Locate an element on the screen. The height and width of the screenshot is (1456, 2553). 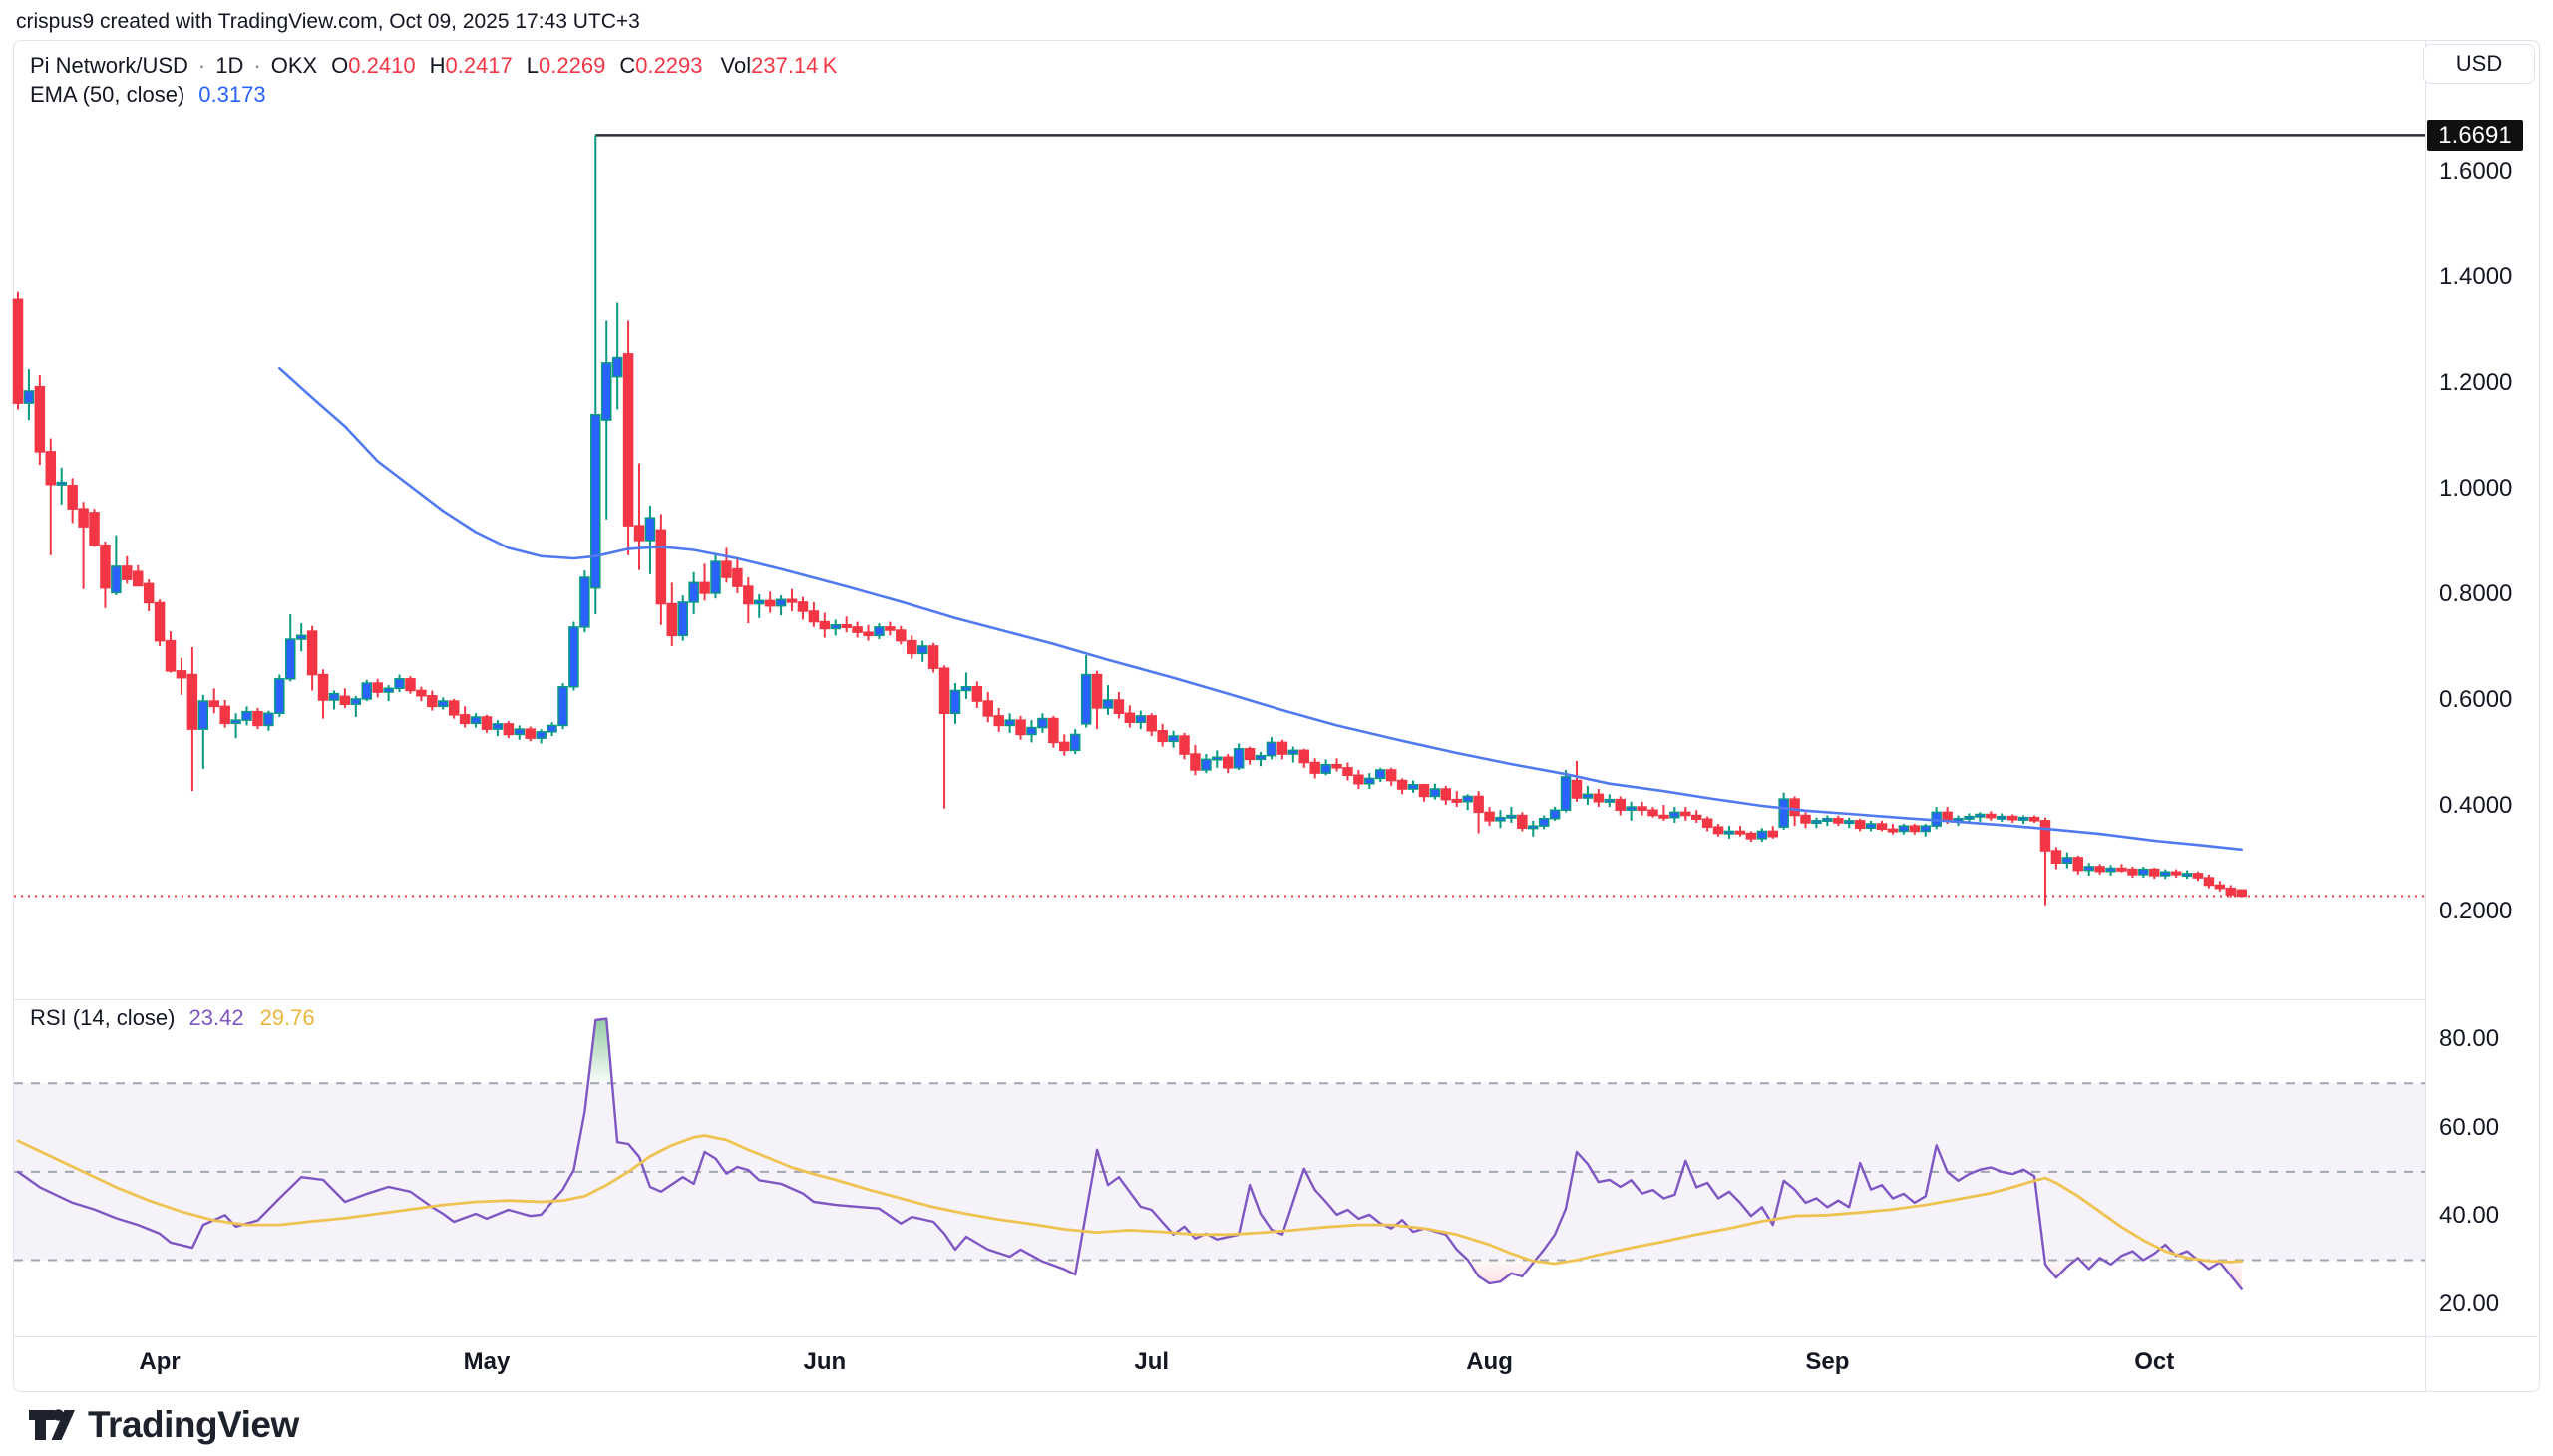
high-label: H is located at coordinates (438, 65).